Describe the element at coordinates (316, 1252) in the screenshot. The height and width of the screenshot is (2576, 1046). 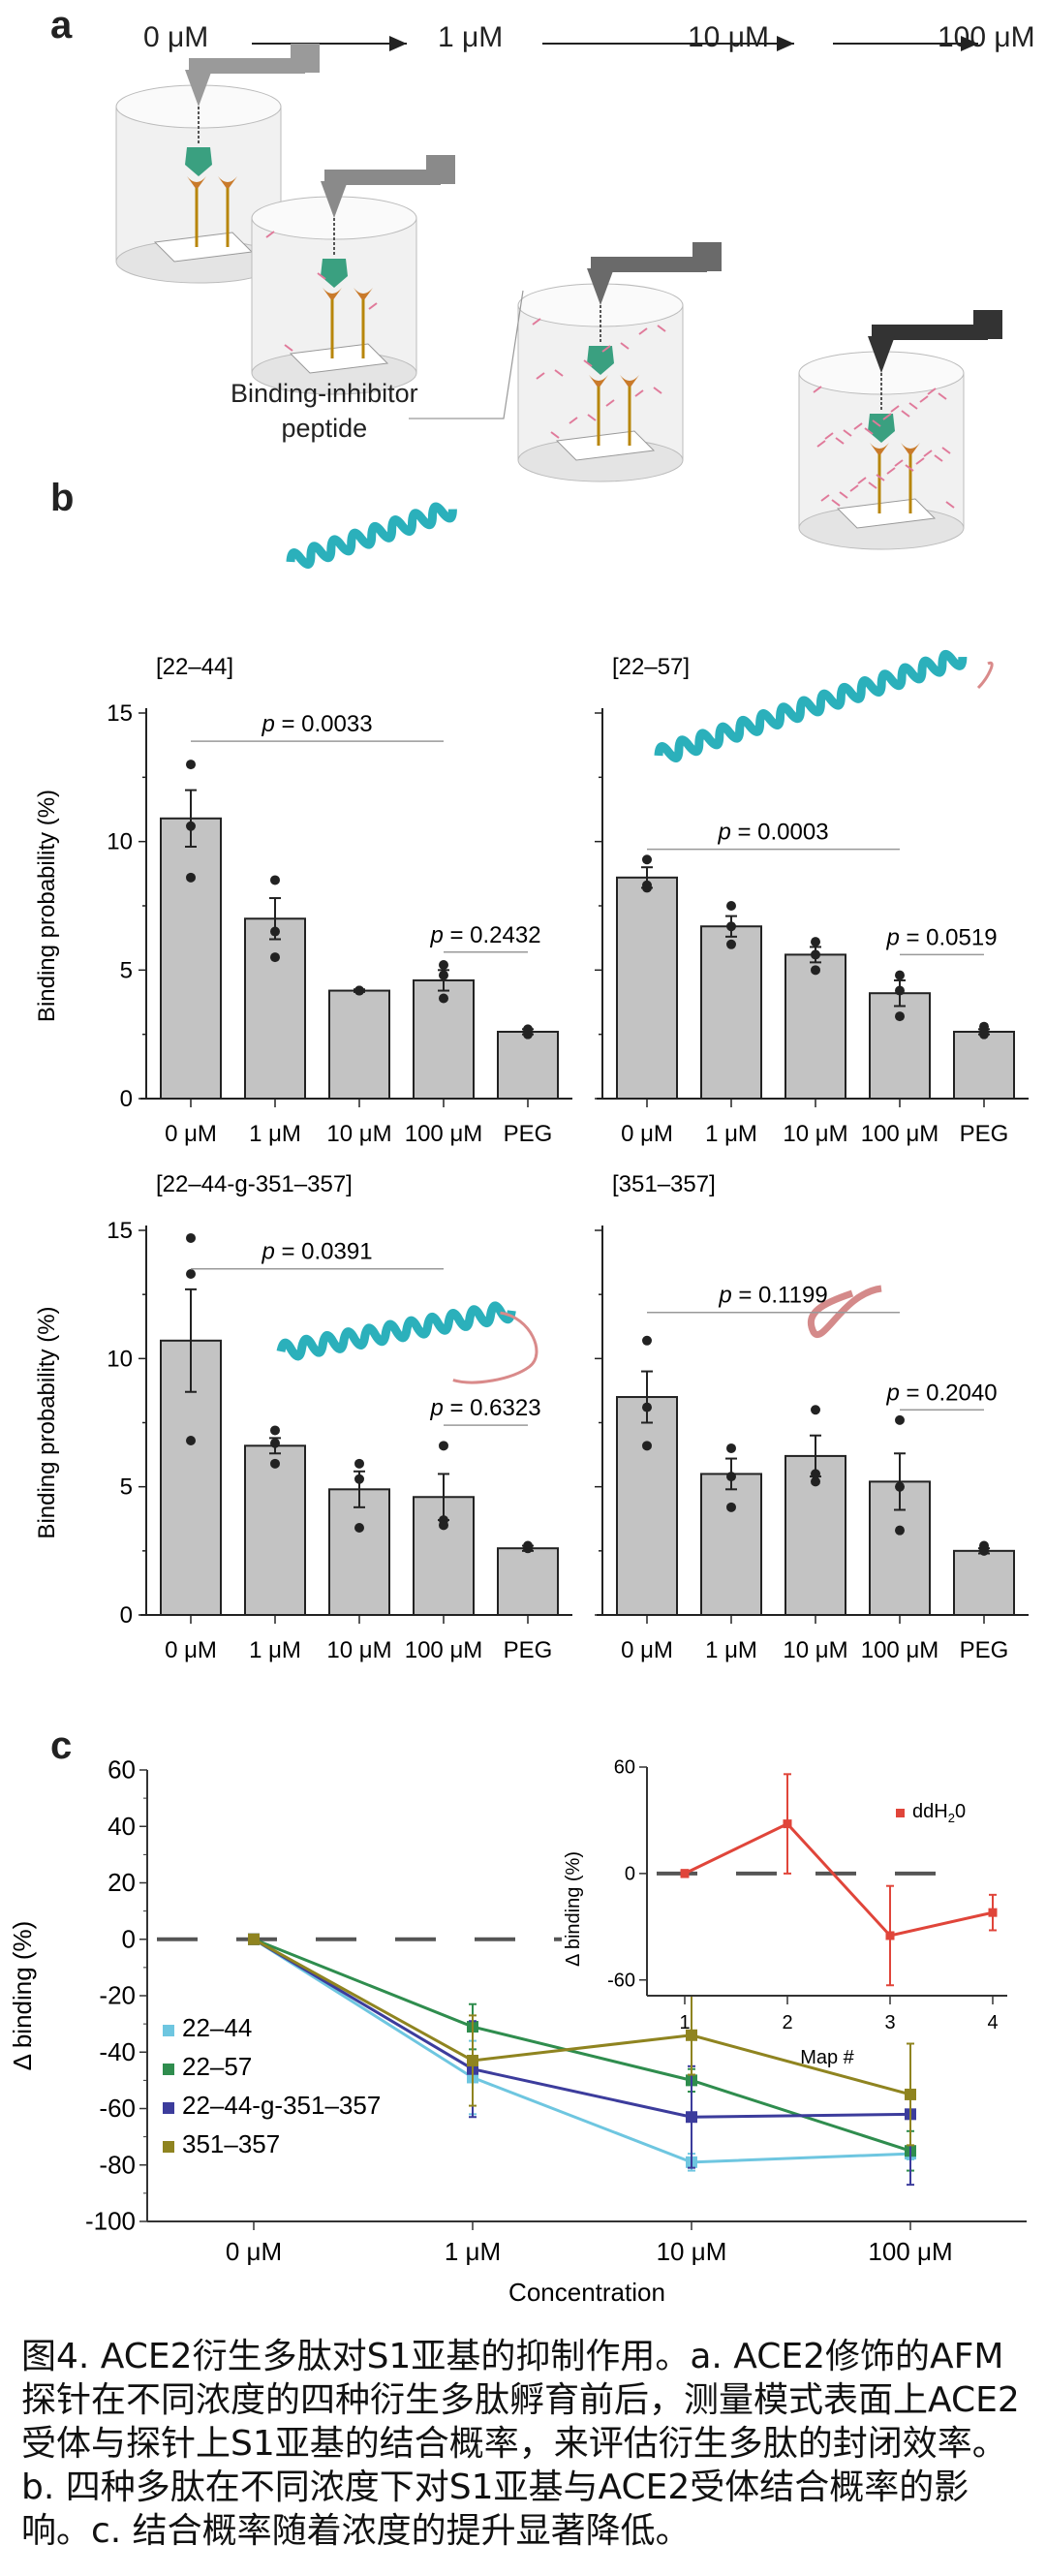
I see `p-value-label: p = 0.0391` at that location.